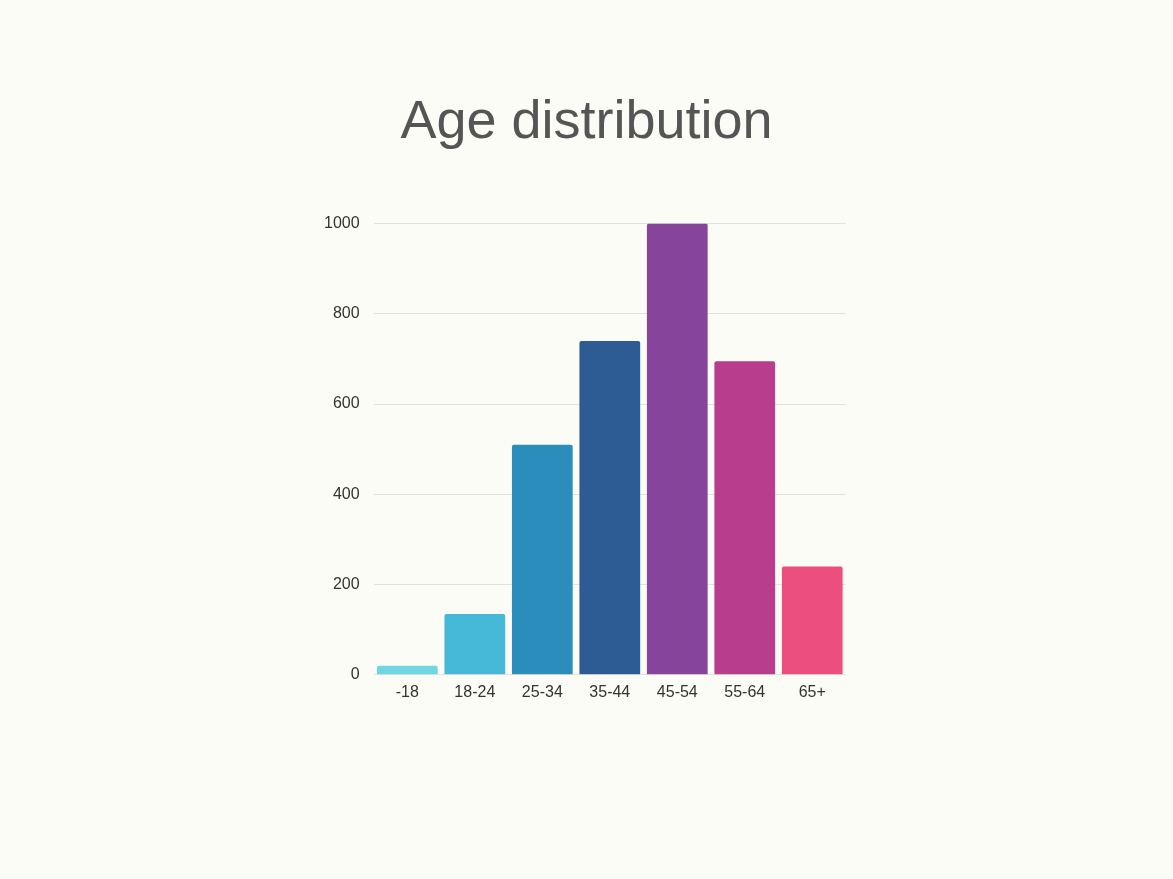 This screenshot has width=1173, height=879. Describe the element at coordinates (610, 691) in the screenshot. I see `x-tick-label: 35-44` at that location.